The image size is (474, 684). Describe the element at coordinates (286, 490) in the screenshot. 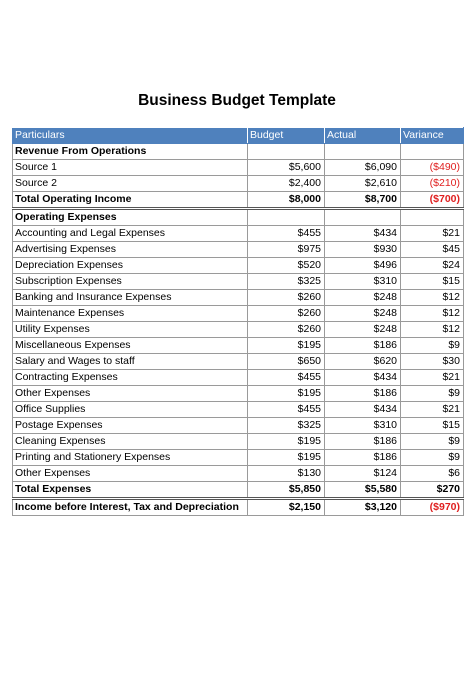

I see `budget-cell: $5,850` at that location.